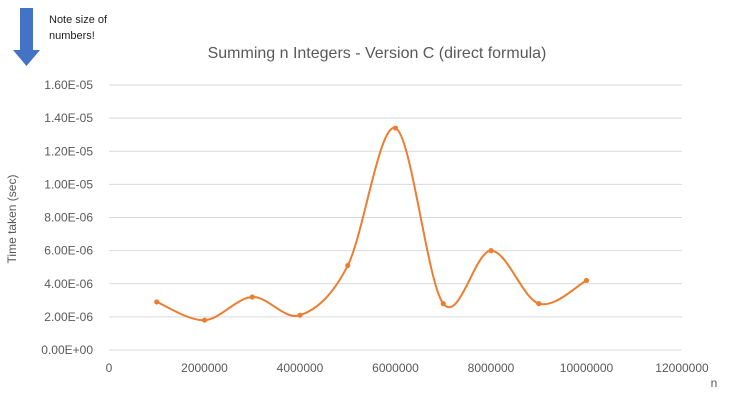  Describe the element at coordinates (491, 368) in the screenshot. I see `x-tick-label-4: 8000000` at that location.